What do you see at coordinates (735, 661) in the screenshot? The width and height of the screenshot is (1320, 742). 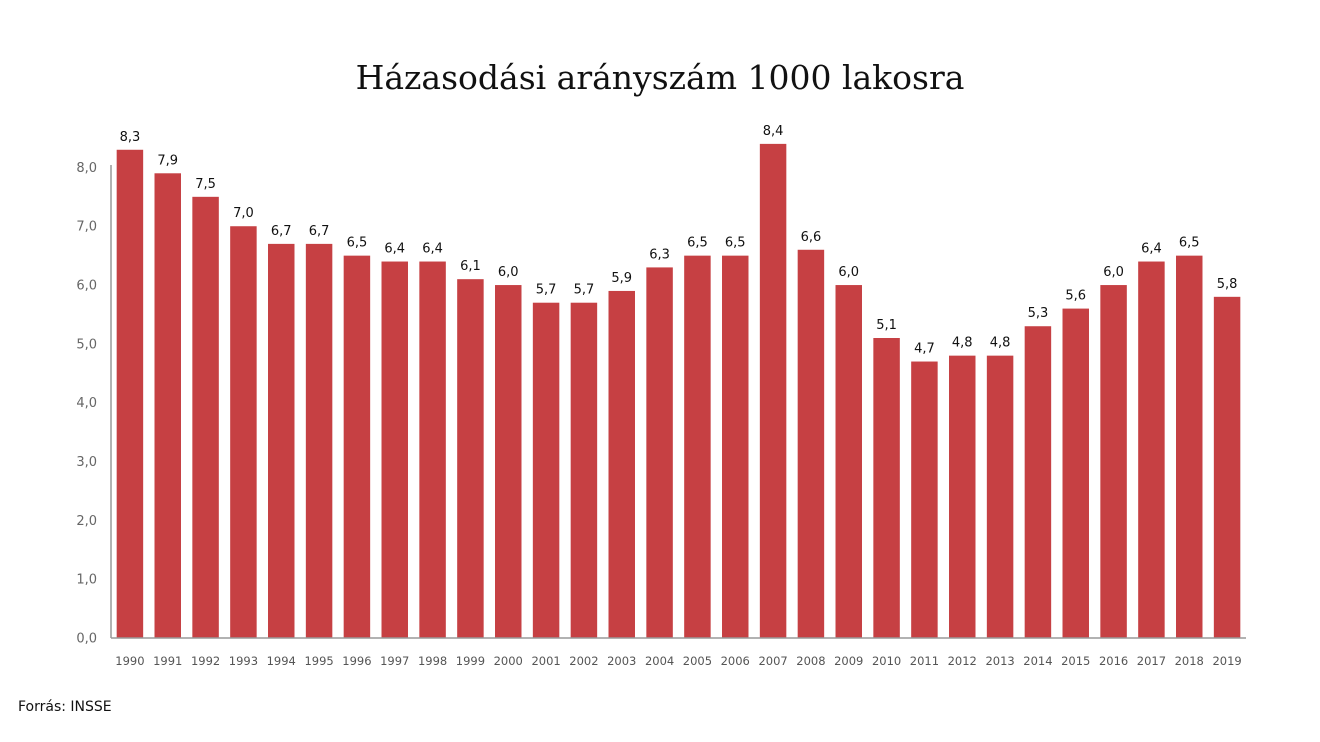 I see `x-tick-label: 2006` at bounding box center [735, 661].